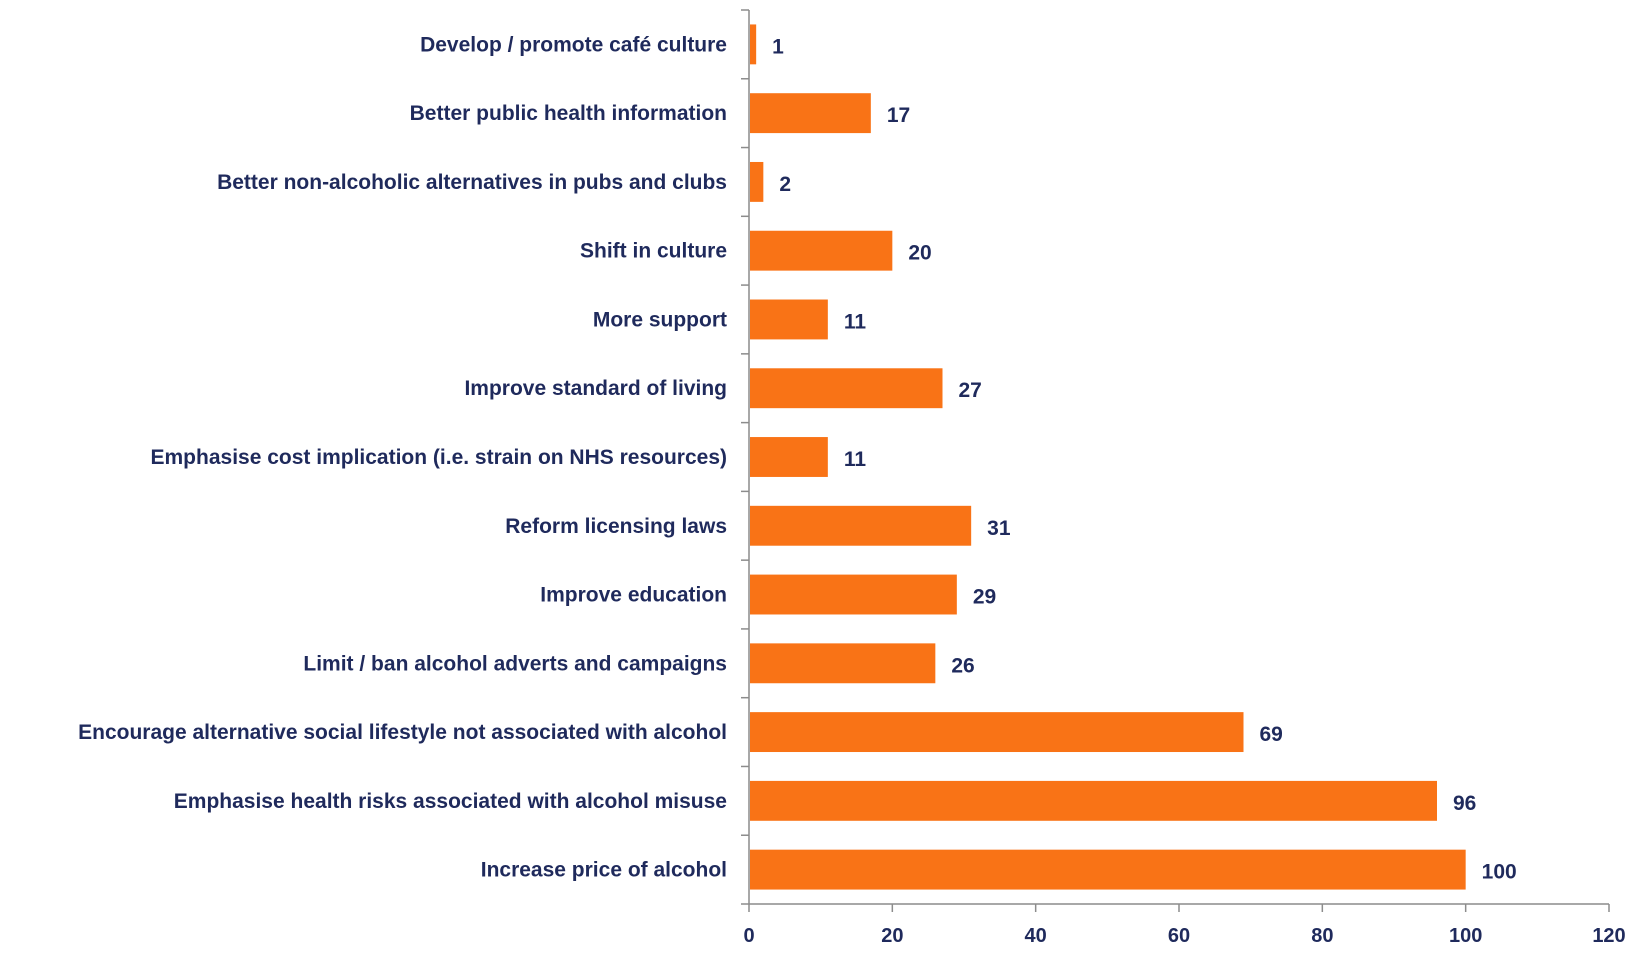  What do you see at coordinates (748, 936) in the screenshot?
I see `x-tick-label: 0` at bounding box center [748, 936].